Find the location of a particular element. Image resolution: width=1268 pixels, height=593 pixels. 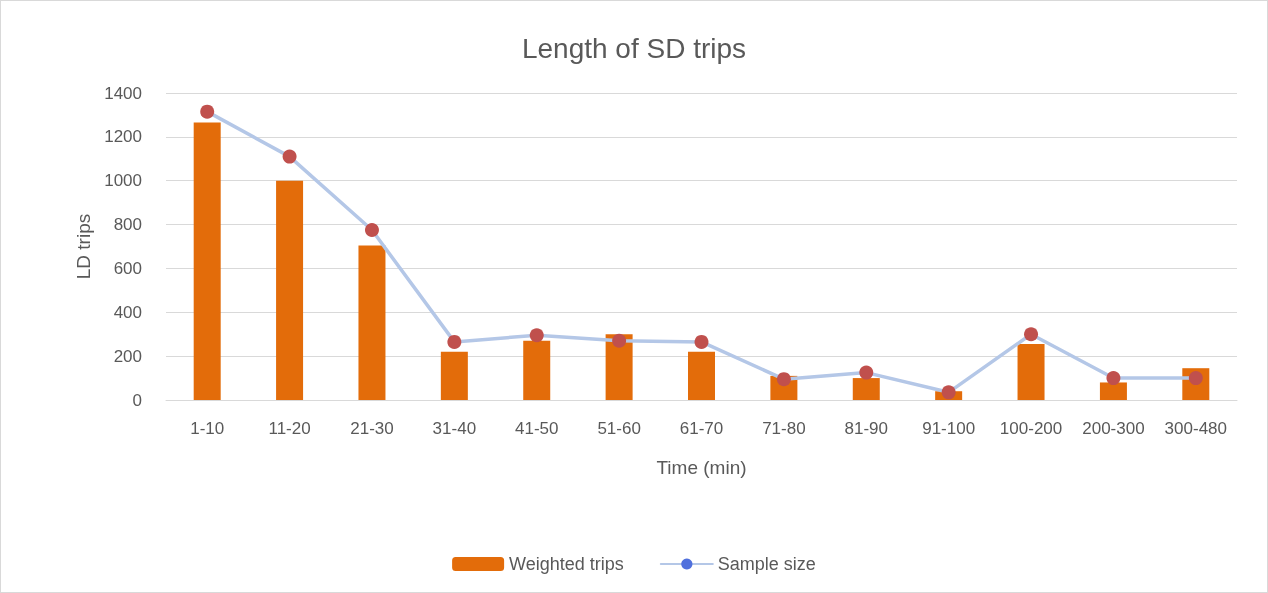

y-tick-label: 400 is located at coordinates (127, 312).